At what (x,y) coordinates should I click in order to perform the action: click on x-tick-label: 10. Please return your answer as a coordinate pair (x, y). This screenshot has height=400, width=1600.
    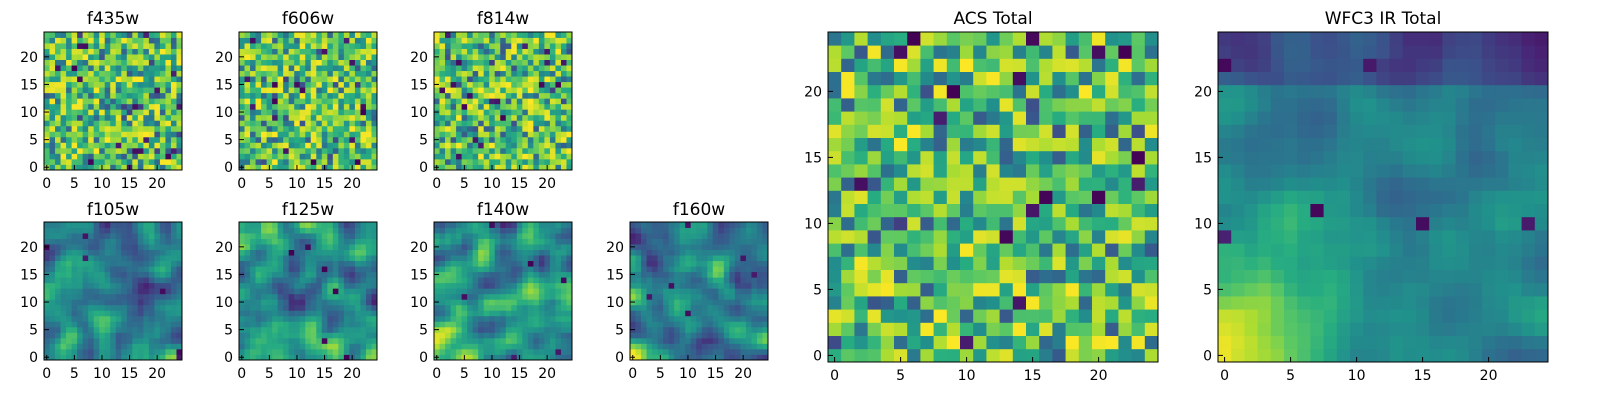
    Looking at the image, I should click on (688, 374).